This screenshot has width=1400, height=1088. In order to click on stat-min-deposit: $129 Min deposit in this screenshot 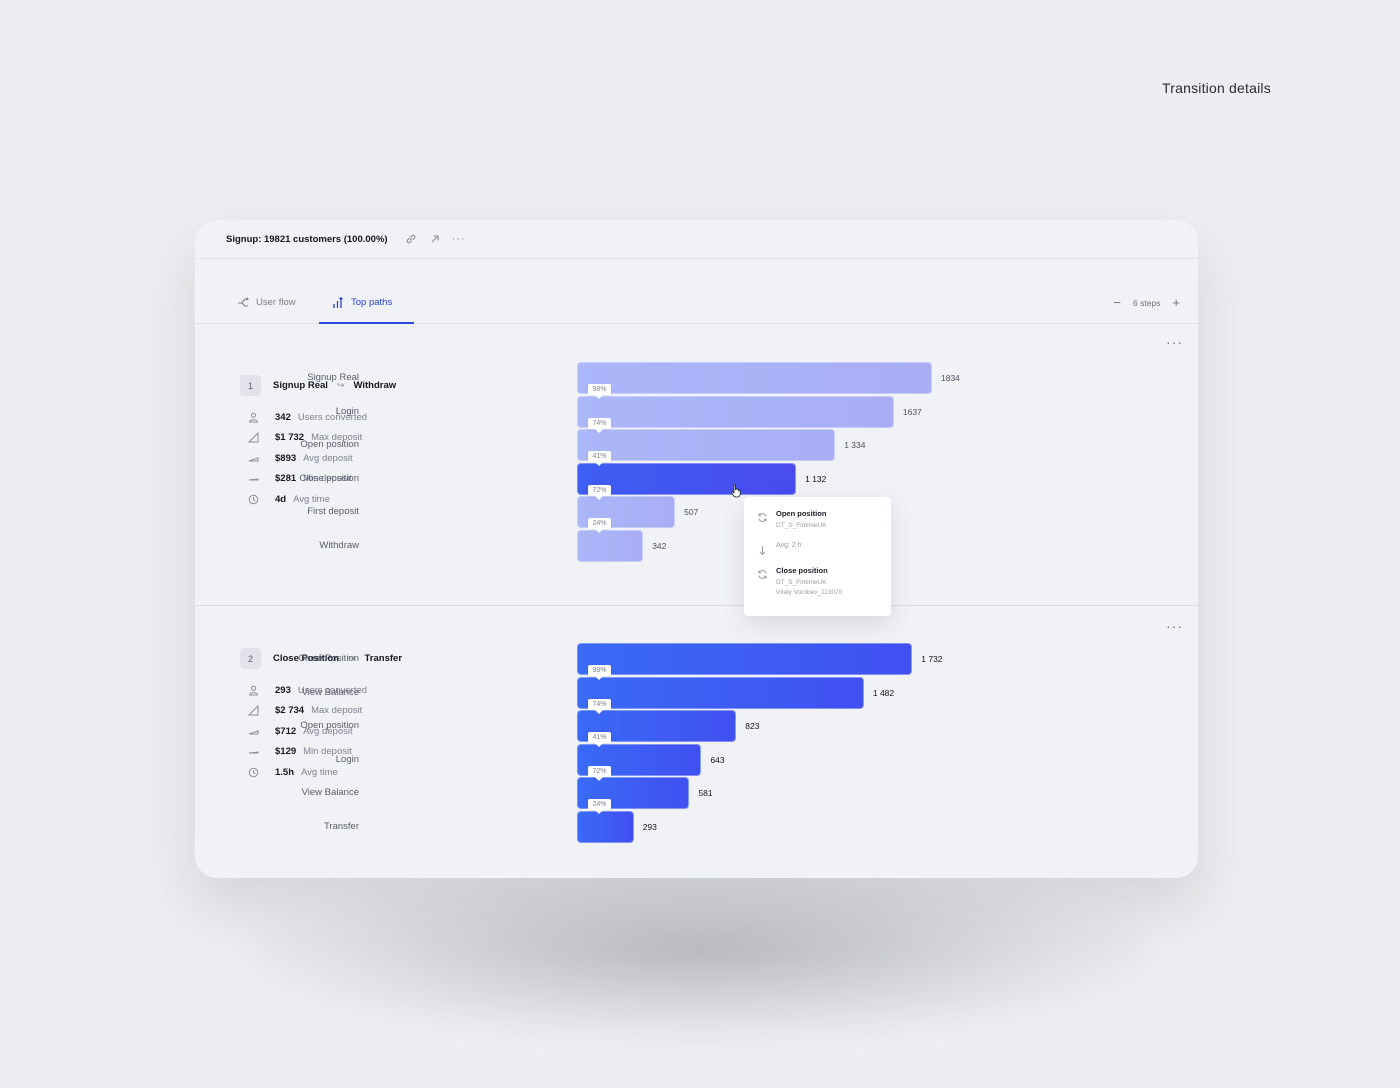, I will do `click(307, 752)`.